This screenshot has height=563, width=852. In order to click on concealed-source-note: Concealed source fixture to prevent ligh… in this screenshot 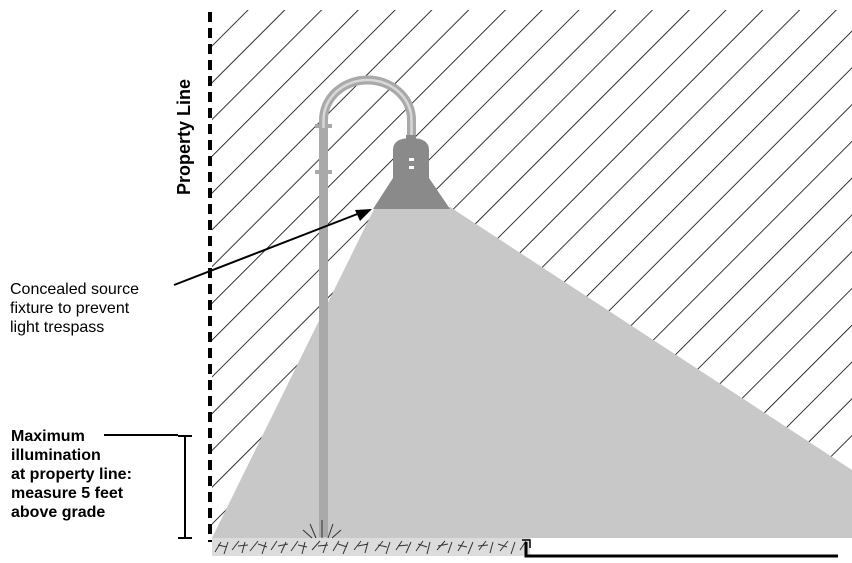, I will do `click(74, 308)`.